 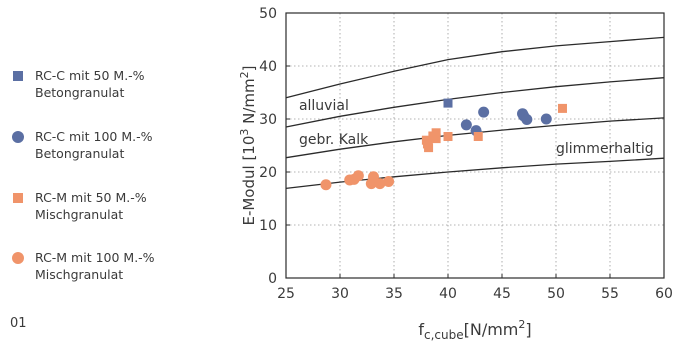 What do you see at coordinates (268, 14) in the screenshot?
I see `y-tick-label: 50` at bounding box center [268, 14].